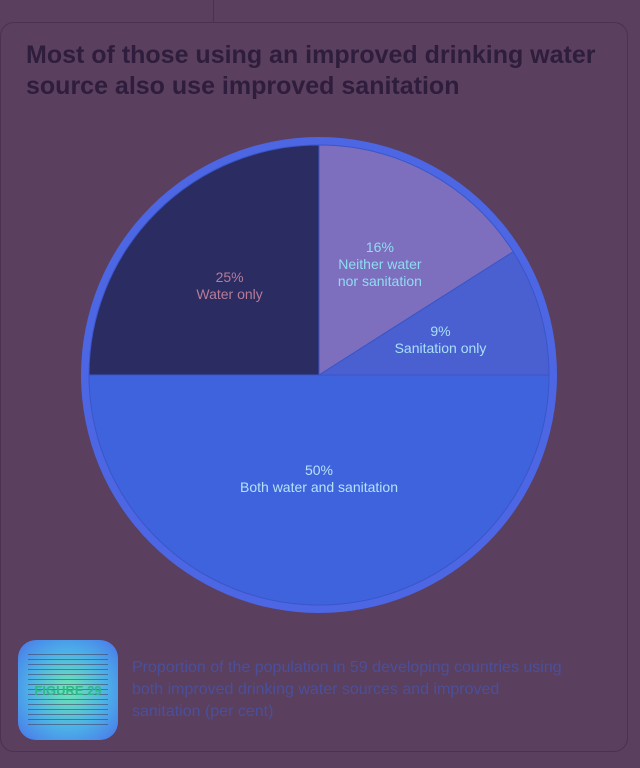 The width and height of the screenshot is (640, 768). Describe the element at coordinates (230, 277) in the screenshot. I see `slice-value-label: 25%` at that location.